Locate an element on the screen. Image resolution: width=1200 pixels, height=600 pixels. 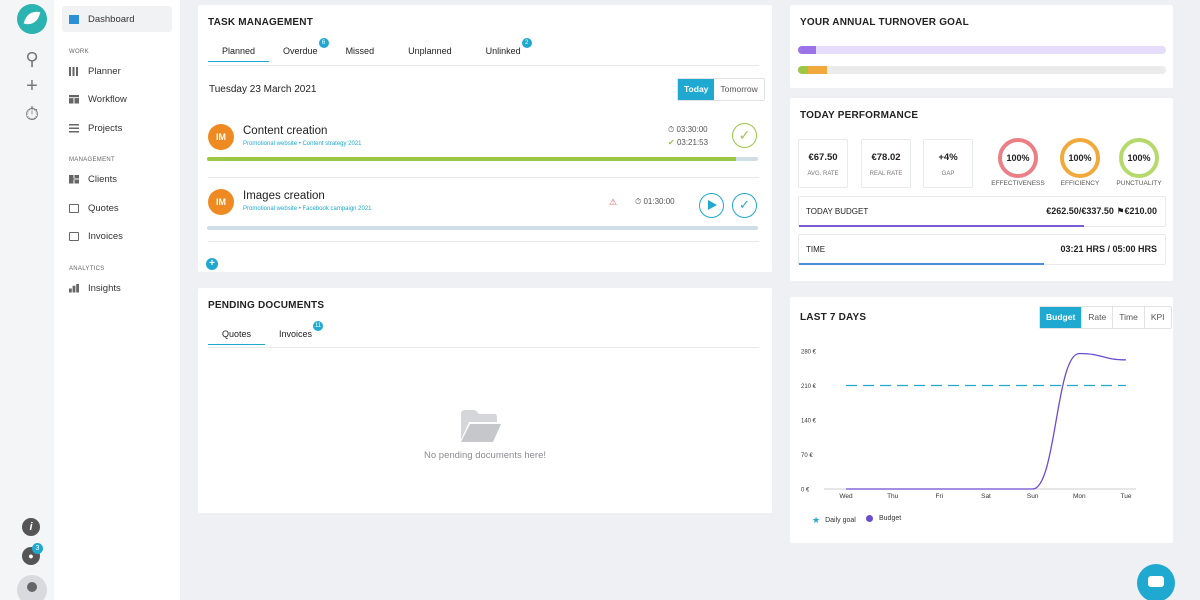
stat-label: REAL RATE is located at coordinates (886, 174).